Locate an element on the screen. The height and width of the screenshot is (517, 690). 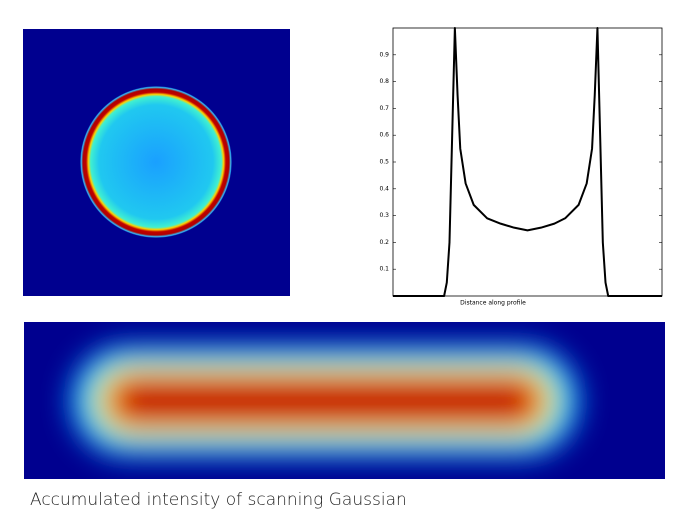
y-tick-label: 0.3 is located at coordinates (384, 215).